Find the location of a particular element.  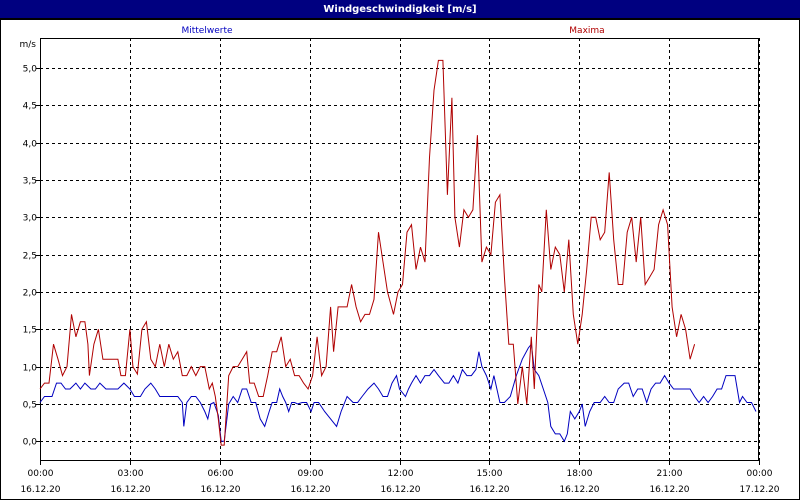

legend-mittelwerte: Mittelwerte is located at coordinates (206, 31).